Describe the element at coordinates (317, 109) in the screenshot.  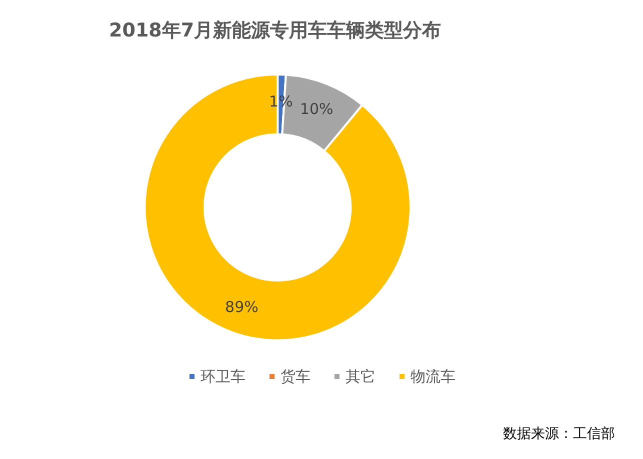
I see `data-label: 10%` at that location.